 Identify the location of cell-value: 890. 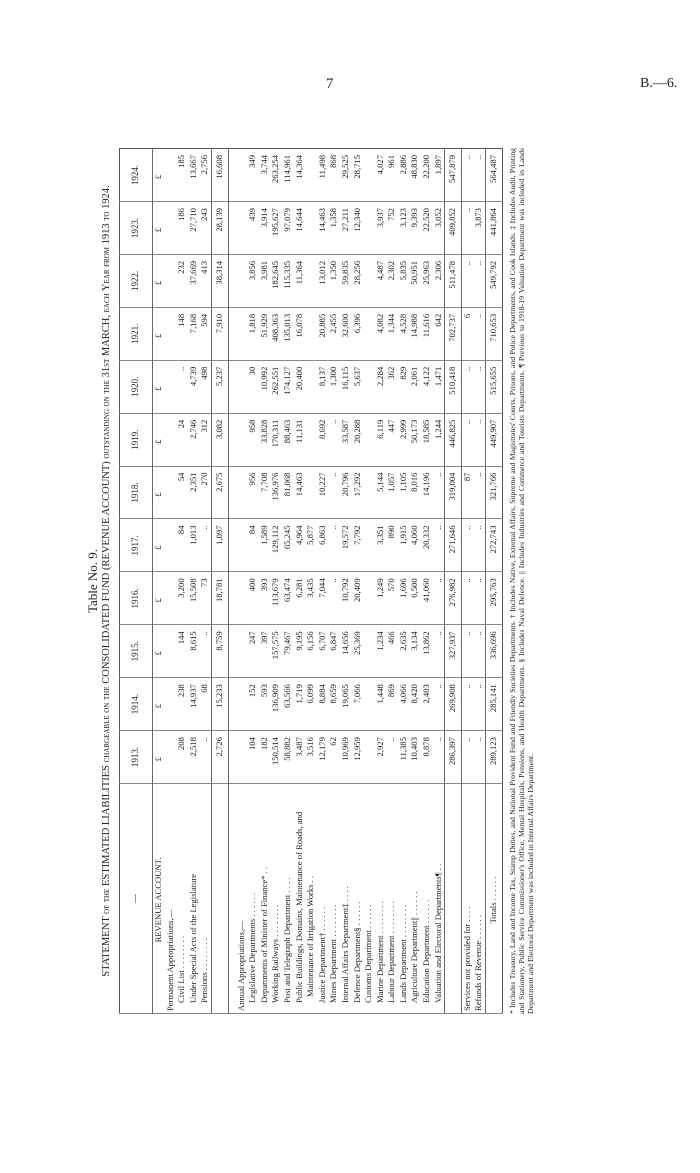
(392, 545).